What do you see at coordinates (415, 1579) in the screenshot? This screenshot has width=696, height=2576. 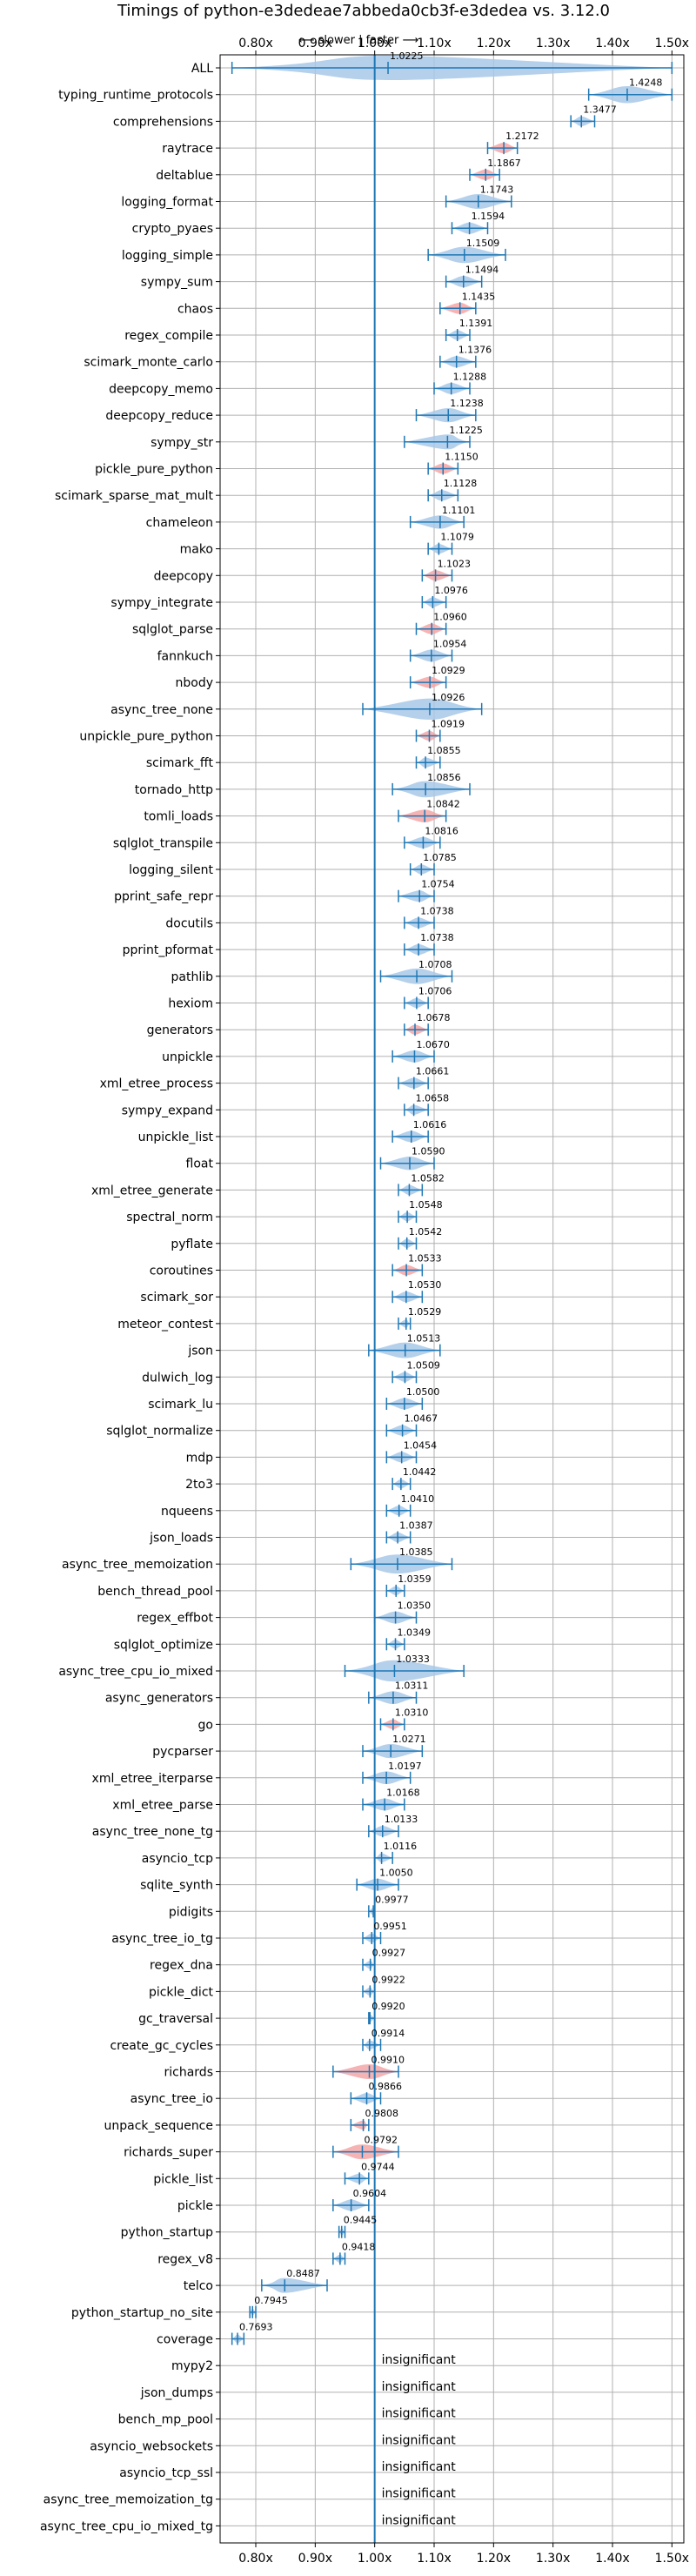 I see `value-label: 1.0359` at bounding box center [415, 1579].